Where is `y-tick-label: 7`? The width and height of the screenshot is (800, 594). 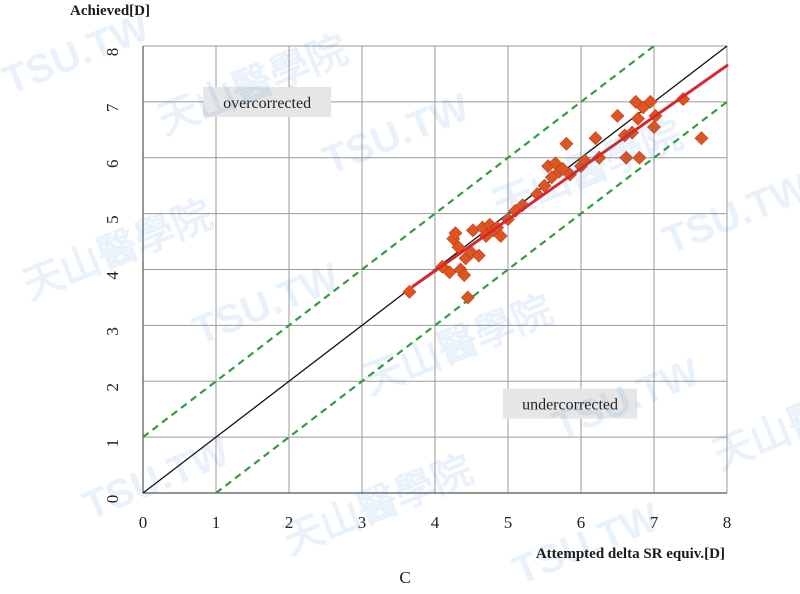
y-tick-label: 7 is located at coordinates (112, 107).